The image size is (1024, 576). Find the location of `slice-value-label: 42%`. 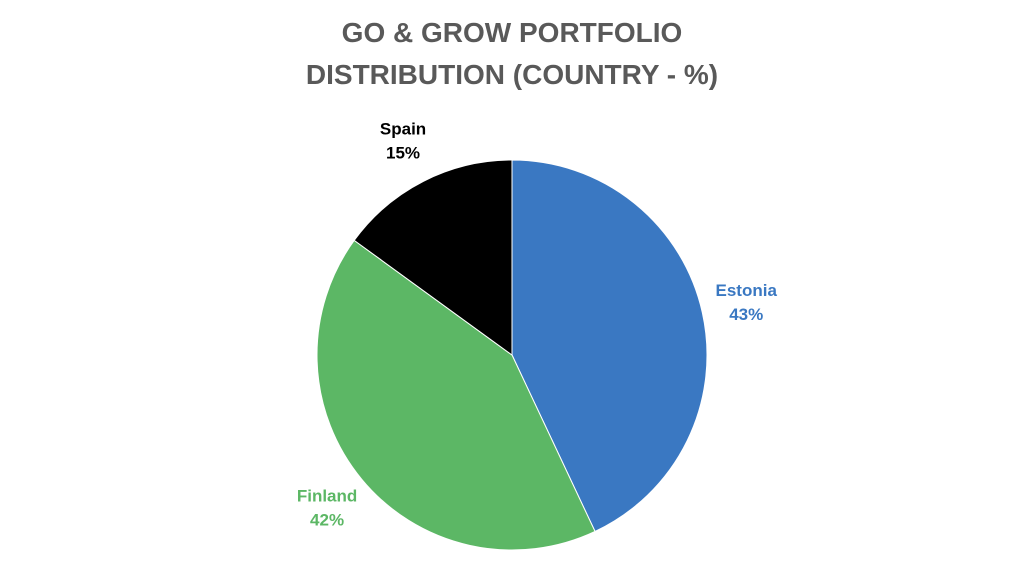

slice-value-label: 42% is located at coordinates (327, 519).